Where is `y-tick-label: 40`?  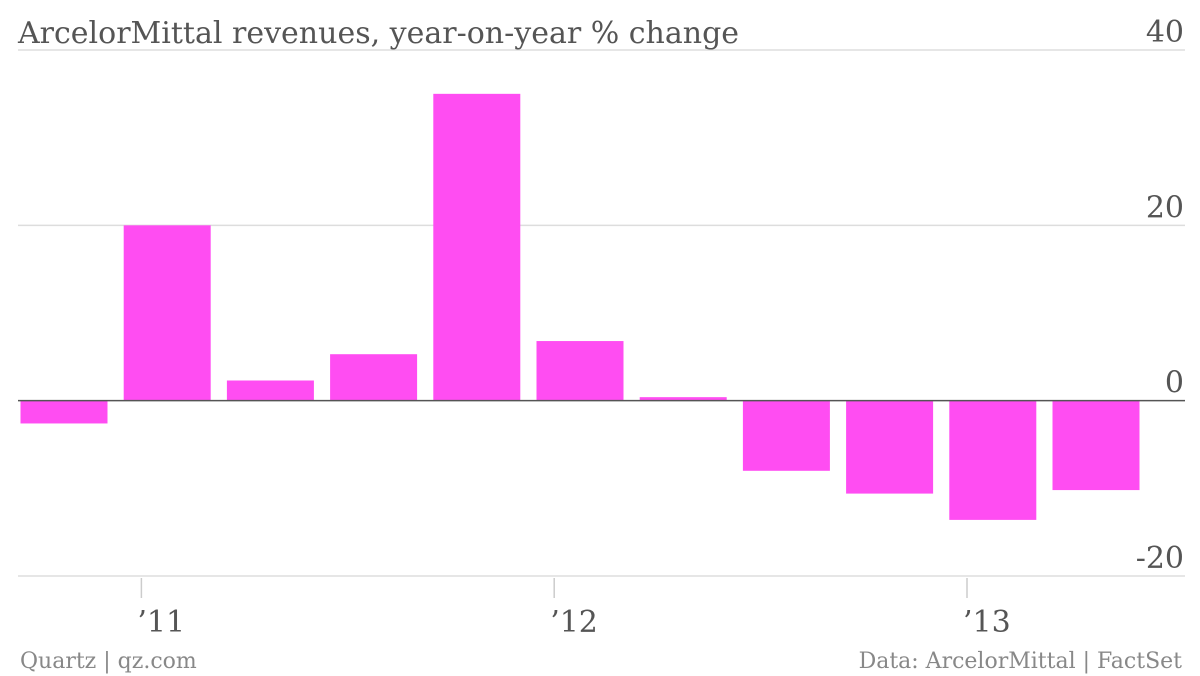
y-tick-label: 40 is located at coordinates (1165, 32).